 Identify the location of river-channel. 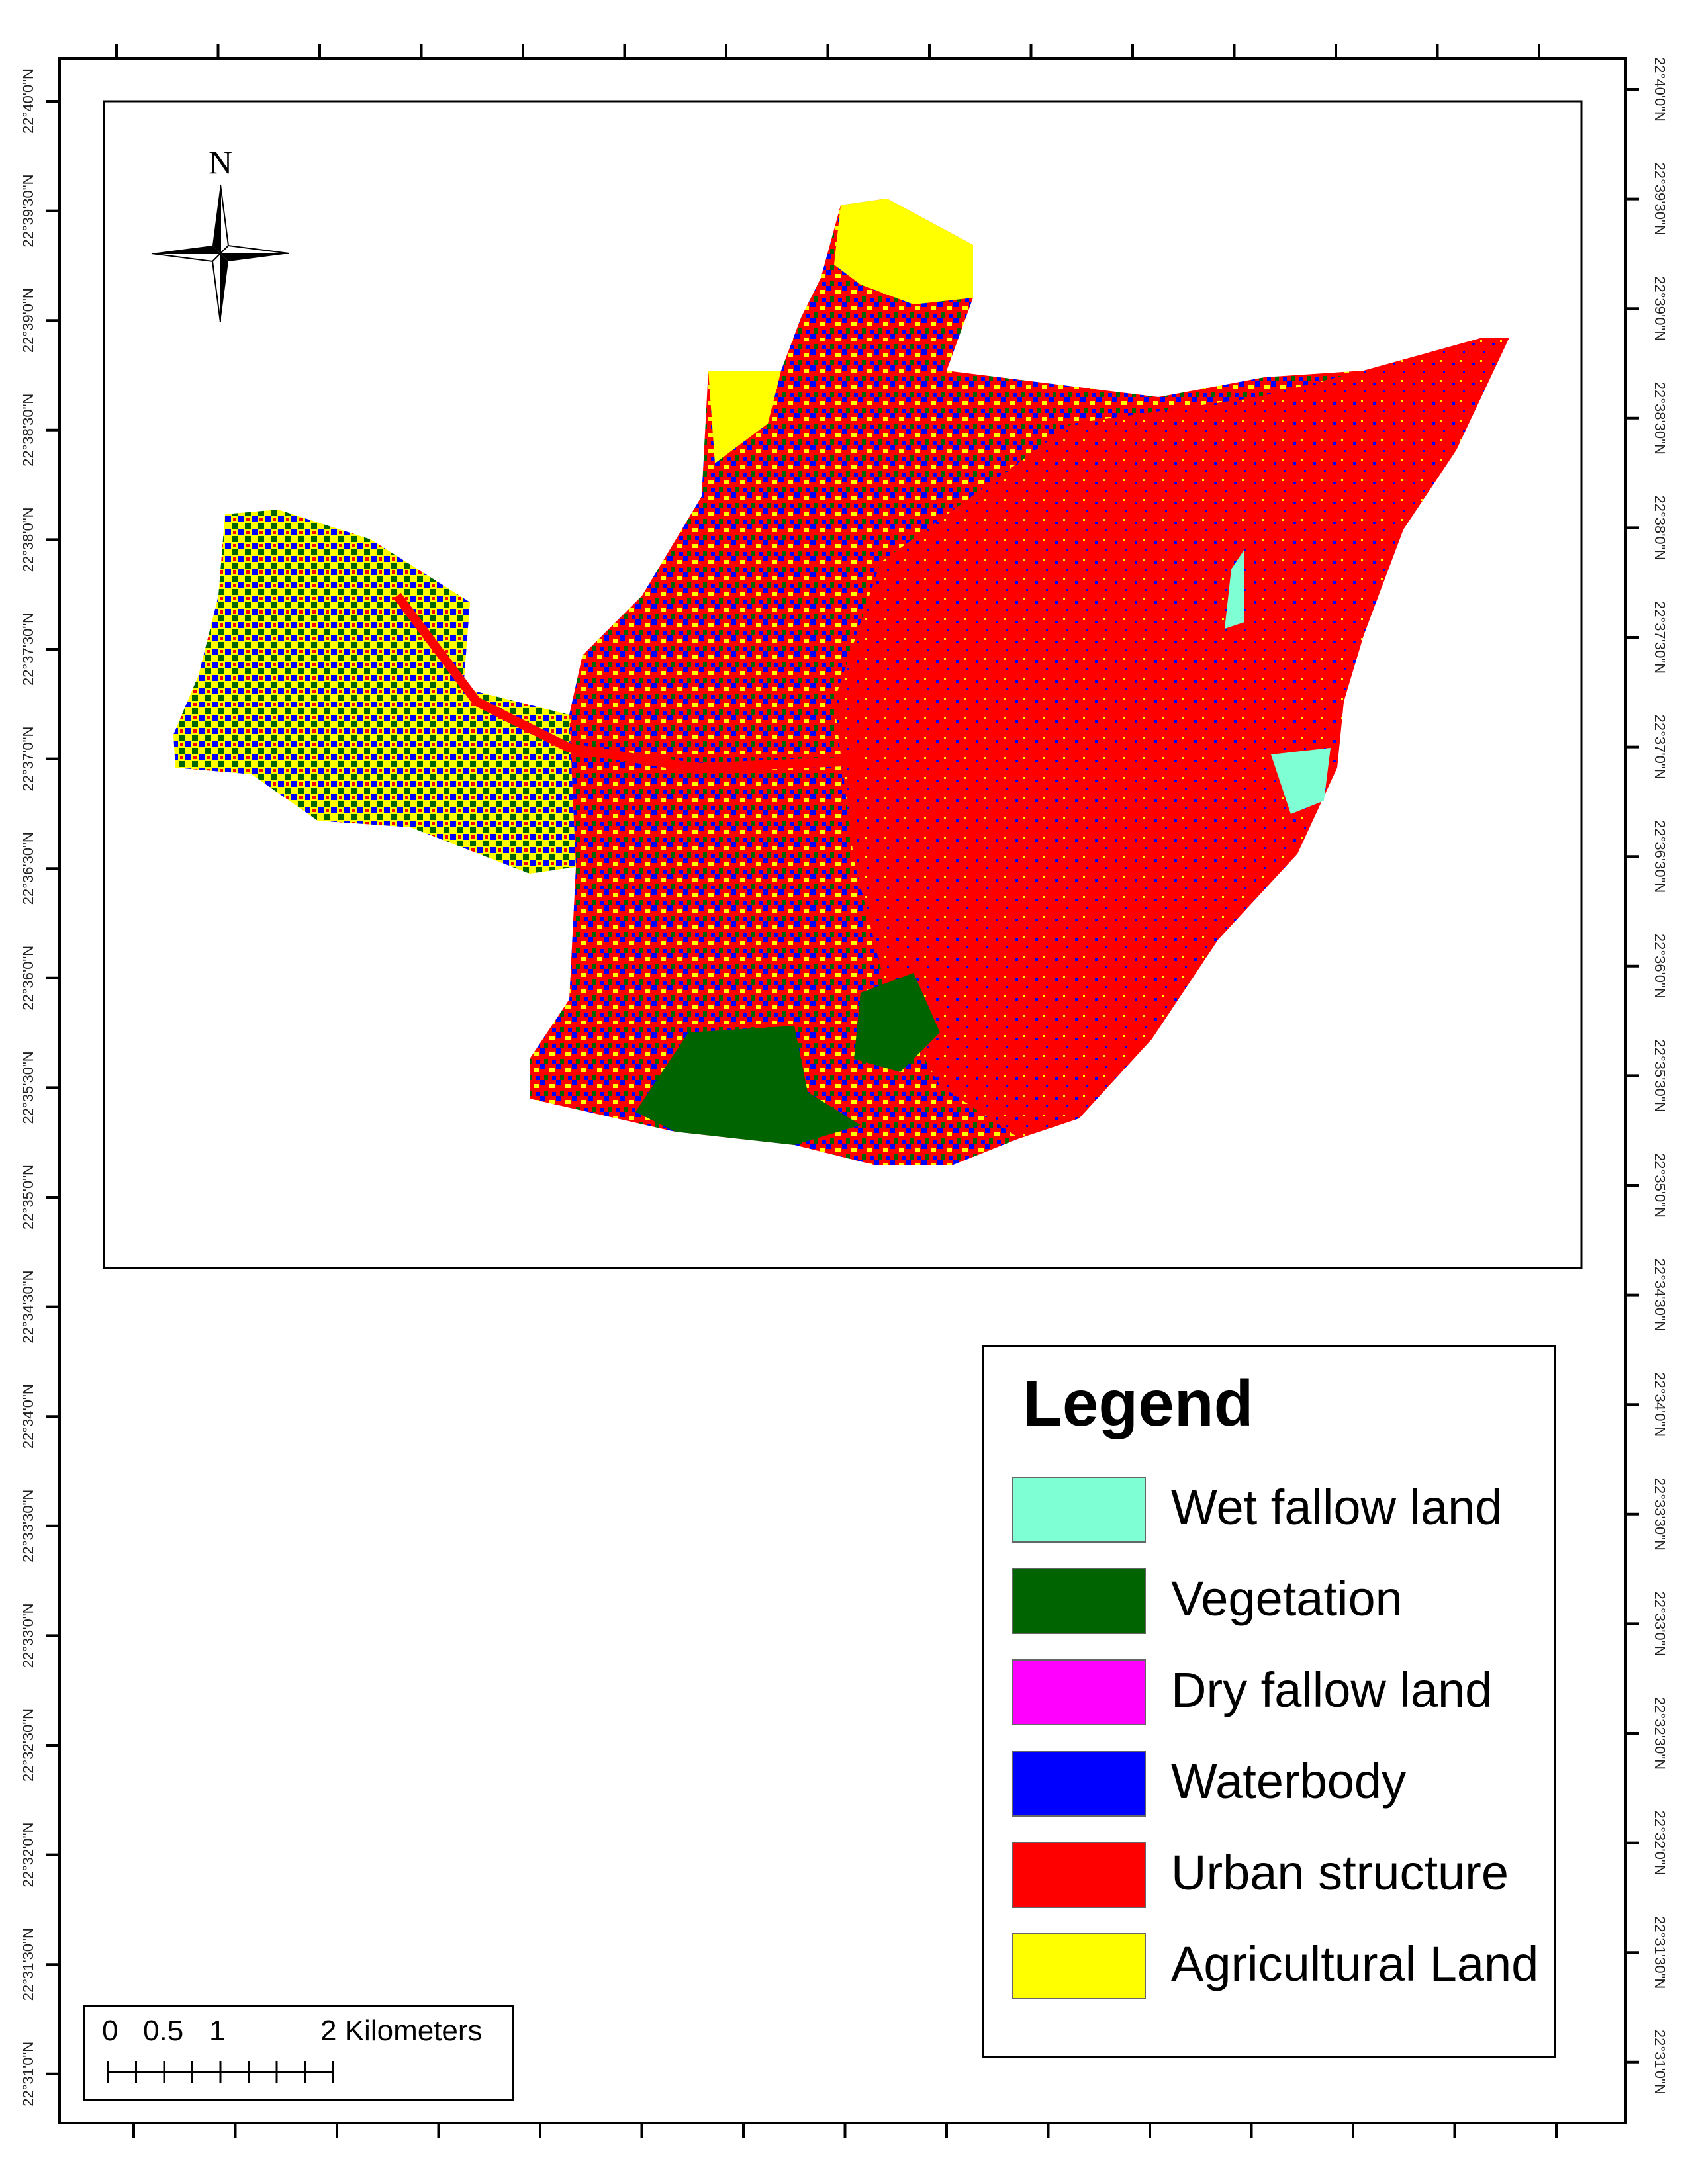
(627, 682).